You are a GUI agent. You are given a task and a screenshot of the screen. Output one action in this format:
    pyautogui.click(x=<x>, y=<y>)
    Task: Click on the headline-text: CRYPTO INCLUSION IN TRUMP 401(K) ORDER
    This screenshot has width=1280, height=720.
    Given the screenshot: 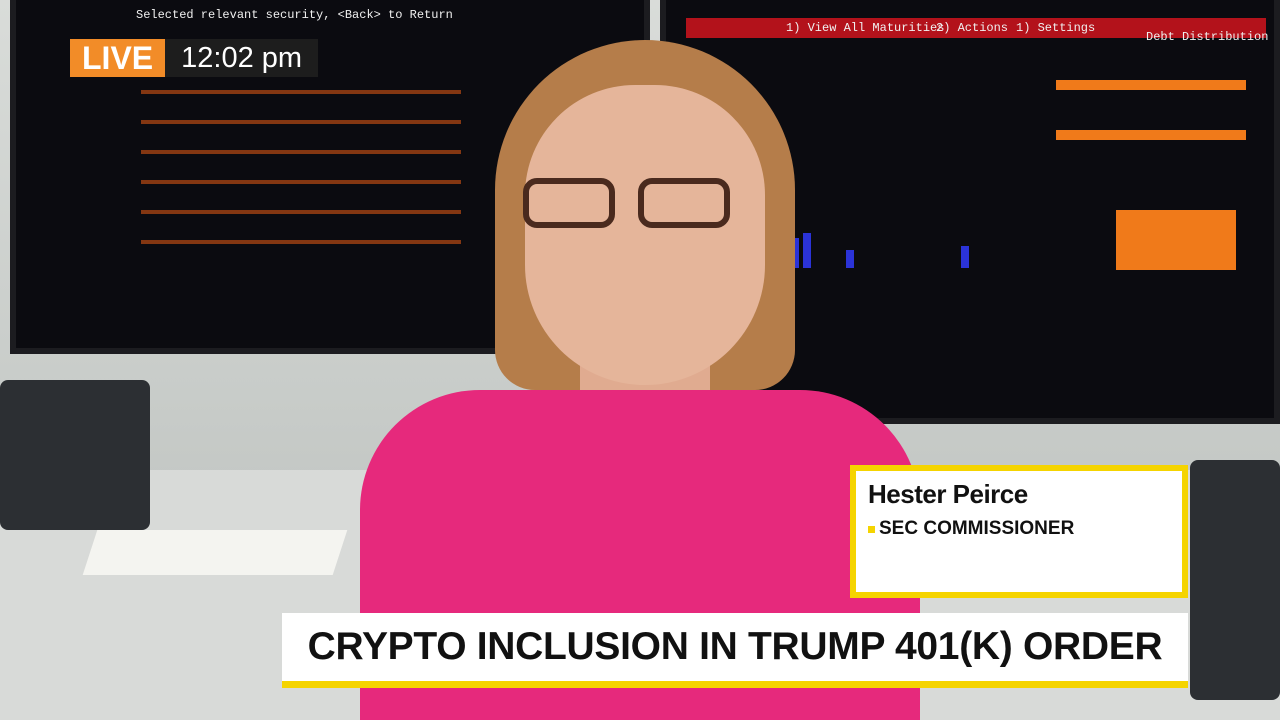 What is the action you would take?
    pyautogui.click(x=735, y=646)
    